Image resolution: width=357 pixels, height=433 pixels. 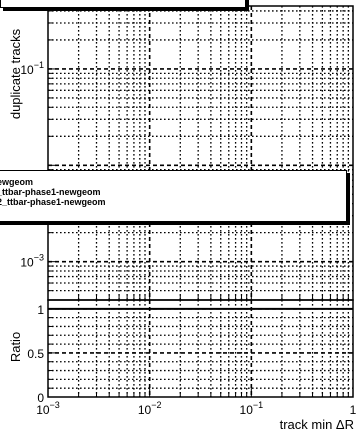 What do you see at coordinates (252, 408) in the screenshot?
I see `x-tick-label: 10⁻¹` at bounding box center [252, 408].